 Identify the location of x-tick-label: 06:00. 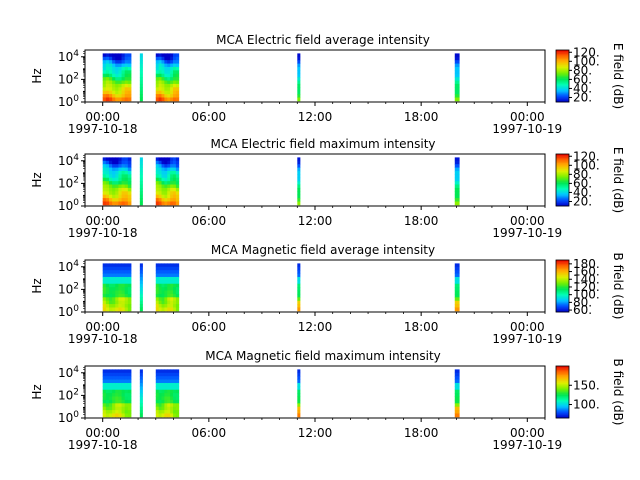
(209, 221).